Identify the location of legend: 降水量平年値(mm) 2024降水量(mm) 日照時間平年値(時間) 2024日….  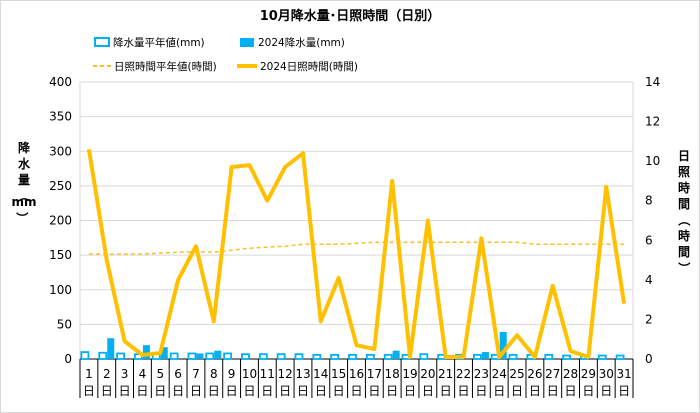
(225, 54).